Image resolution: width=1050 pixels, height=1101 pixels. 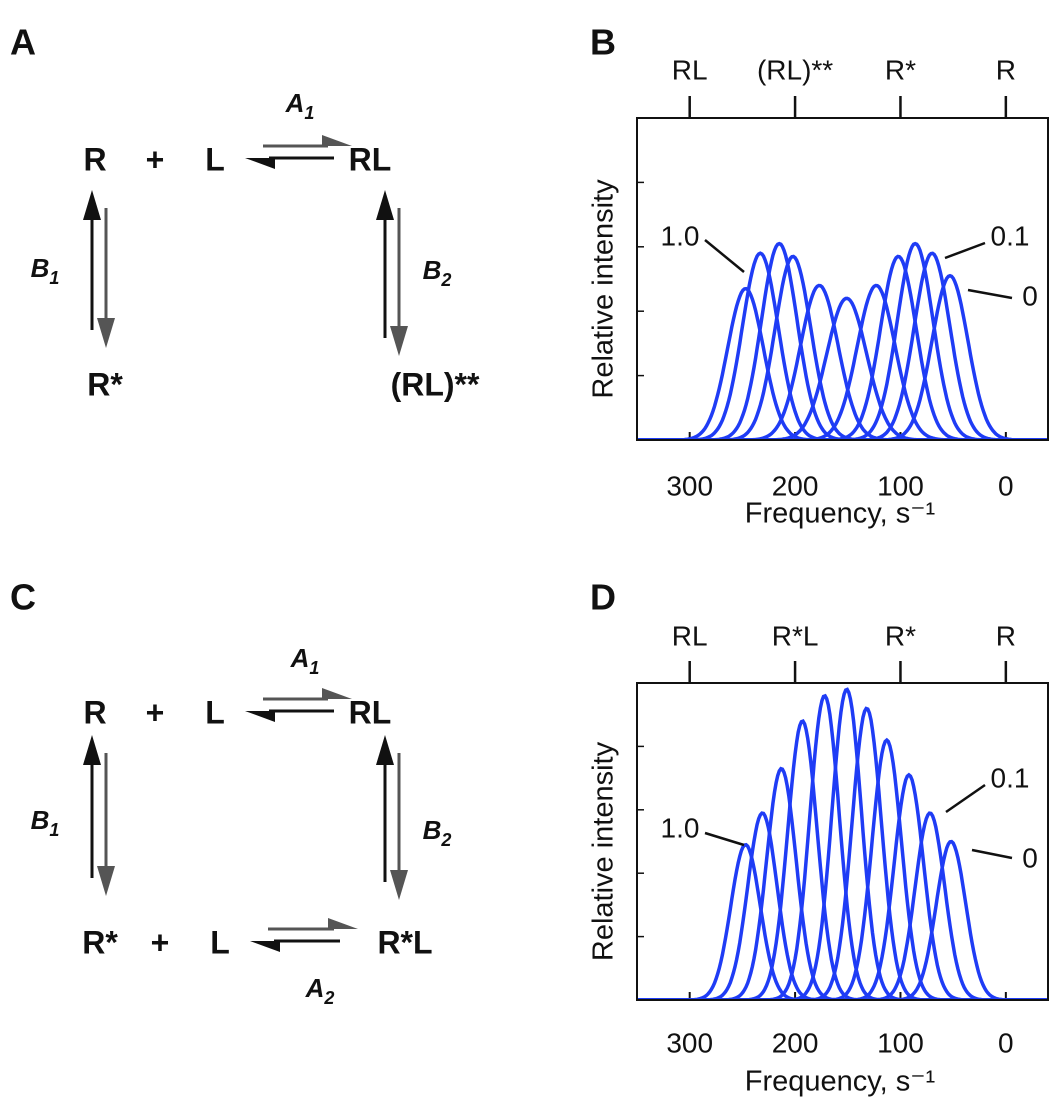 What do you see at coordinates (795, 69) in the screenshot?
I see `x2-tick-label: (RL)**` at bounding box center [795, 69].